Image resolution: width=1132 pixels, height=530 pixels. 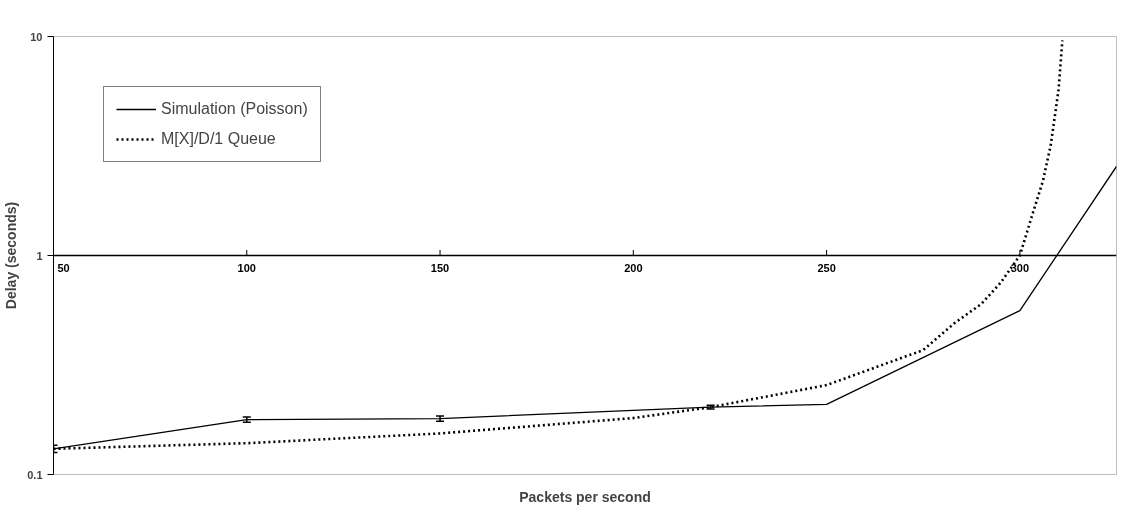 I want to click on y-axis-title: Delay (seconds), so click(x=11, y=255).